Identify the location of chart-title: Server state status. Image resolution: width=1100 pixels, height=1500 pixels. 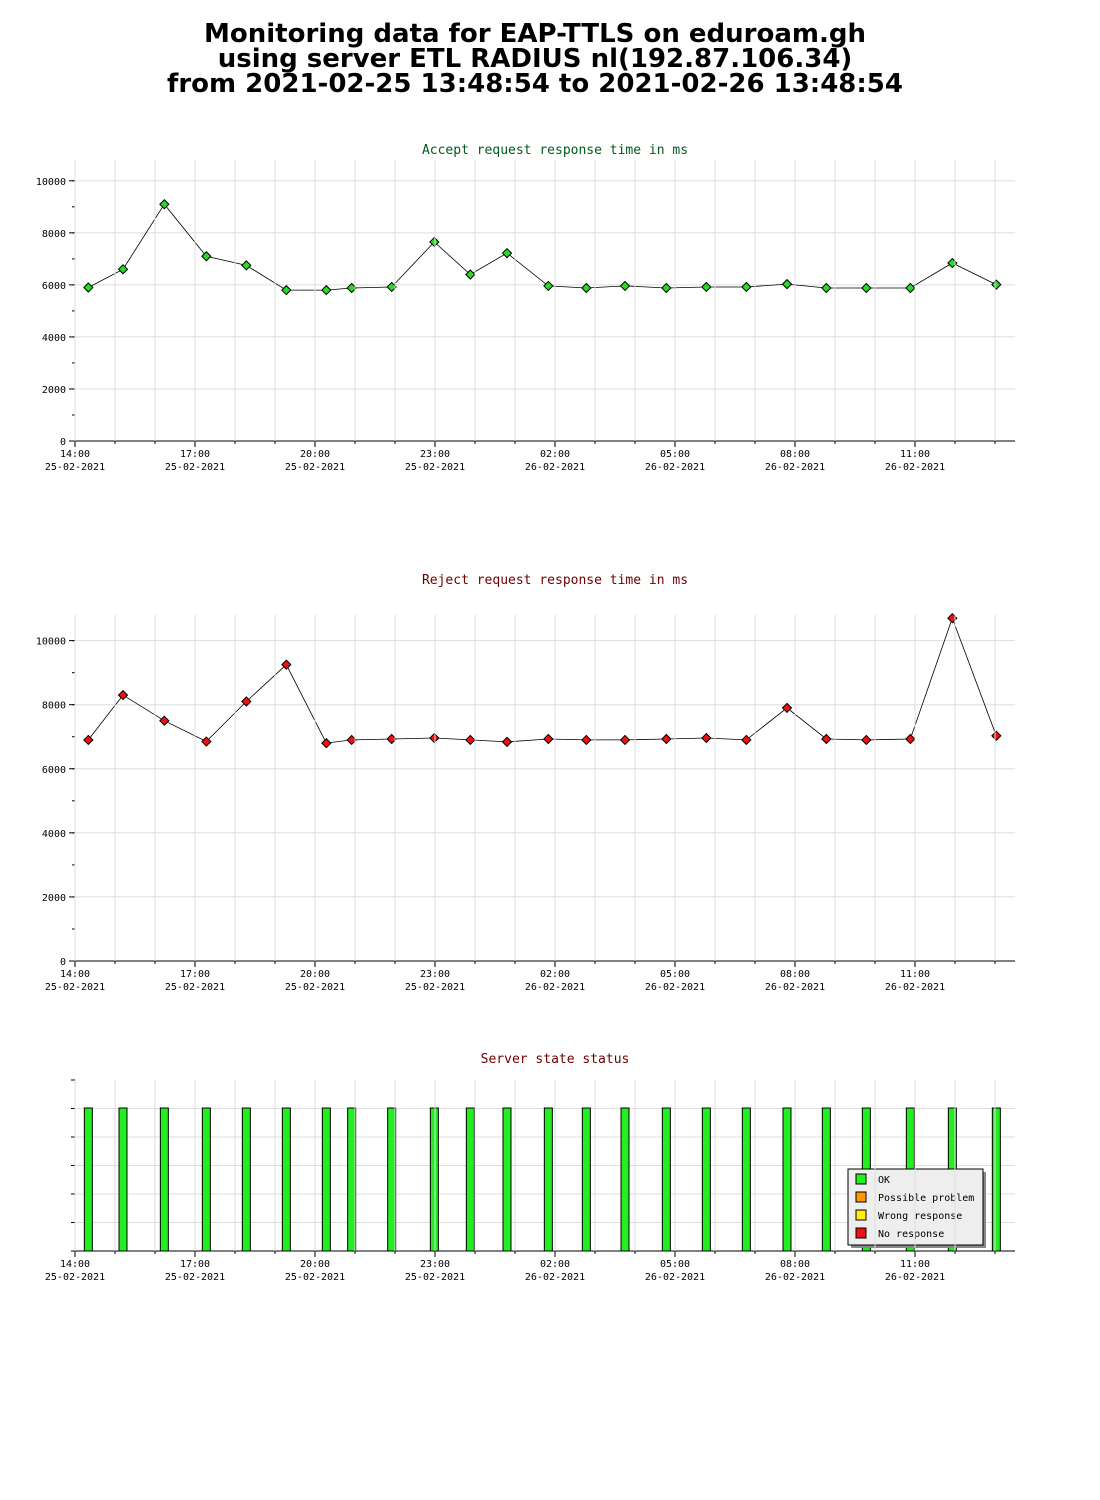
(555, 1059).